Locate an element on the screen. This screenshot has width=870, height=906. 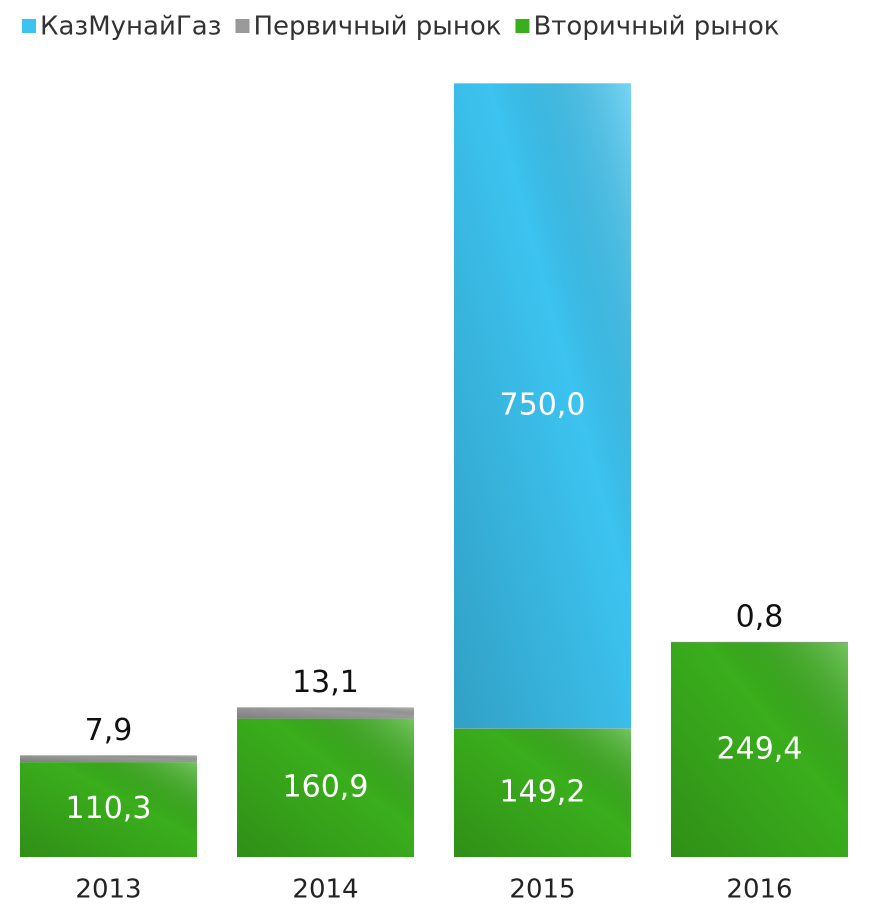
value-label: 0,8 is located at coordinates (760, 616).